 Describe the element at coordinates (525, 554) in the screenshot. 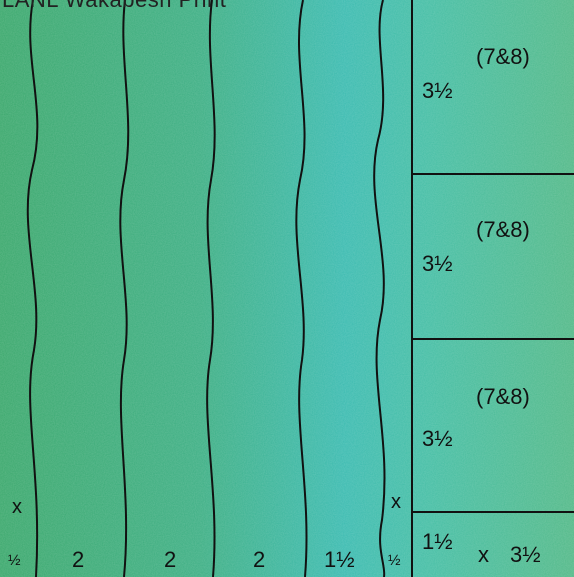

I see `bottom-block-width-label: 3½` at that location.